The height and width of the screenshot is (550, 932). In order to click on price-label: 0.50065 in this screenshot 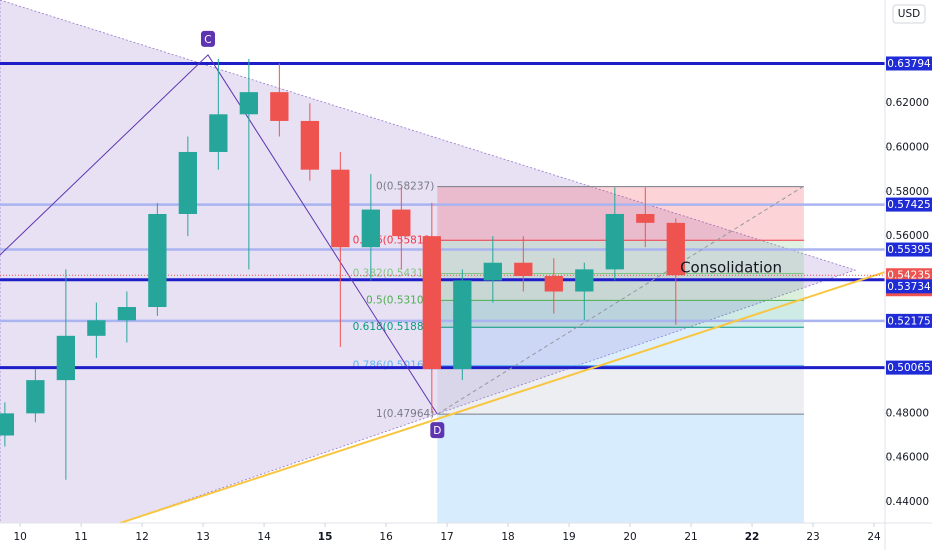, I will do `click(908, 368)`.